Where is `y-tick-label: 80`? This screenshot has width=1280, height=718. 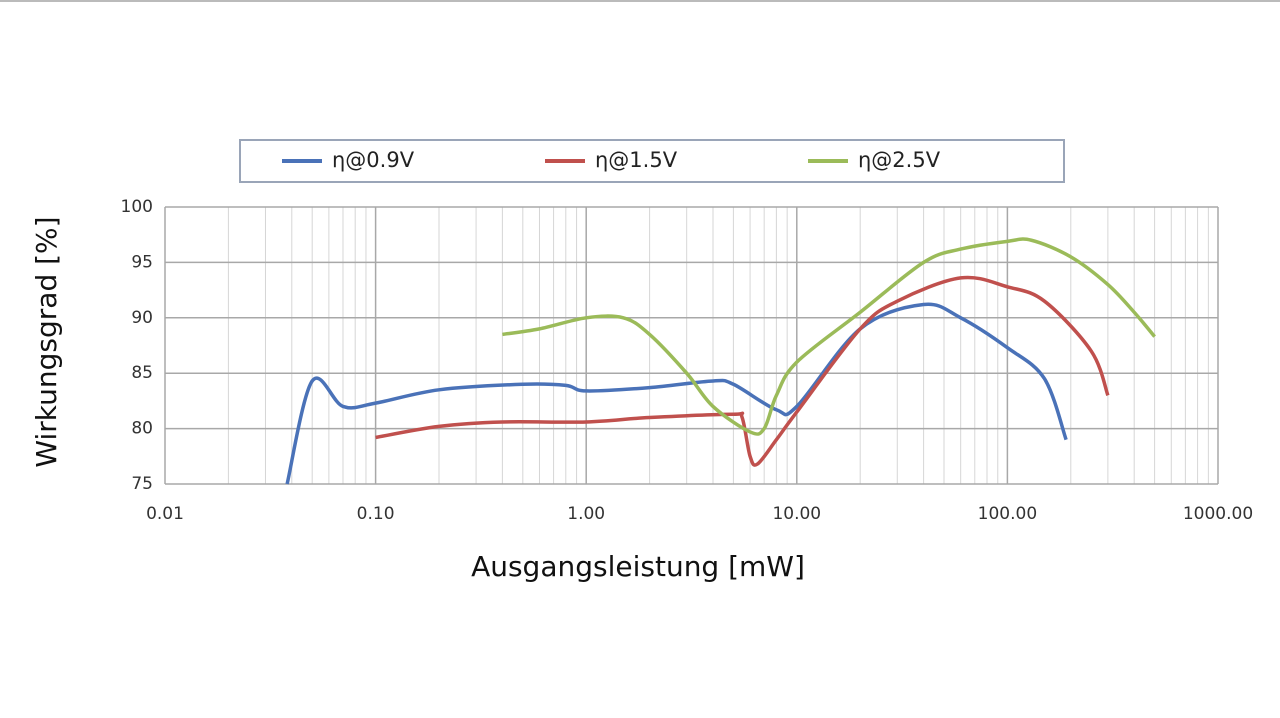 y-tick-label: 80 is located at coordinates (142, 429).